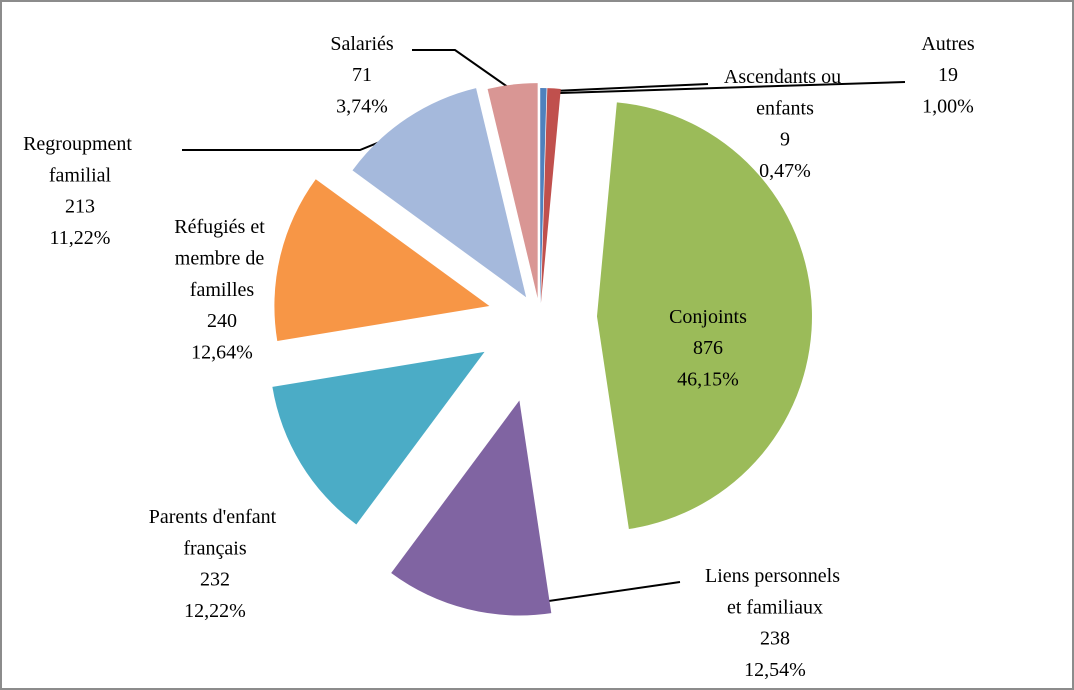 Image resolution: width=1074 pixels, height=690 pixels. I want to click on slice-percent: 0,47%, so click(785, 171).